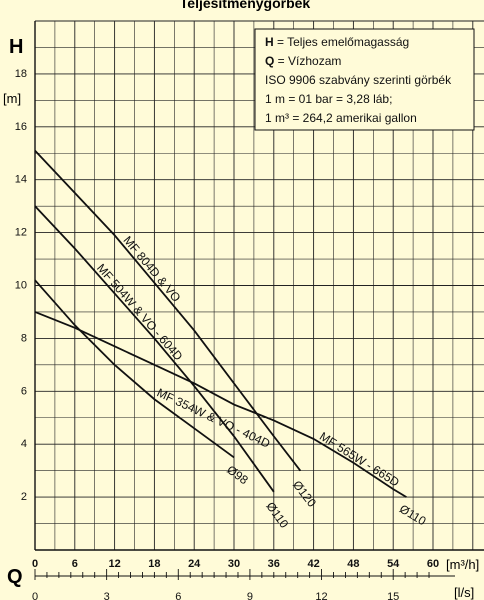 The image size is (484, 600). What do you see at coordinates (16, 47) in the screenshot?
I see `y-axis-symbol: H` at bounding box center [16, 47].